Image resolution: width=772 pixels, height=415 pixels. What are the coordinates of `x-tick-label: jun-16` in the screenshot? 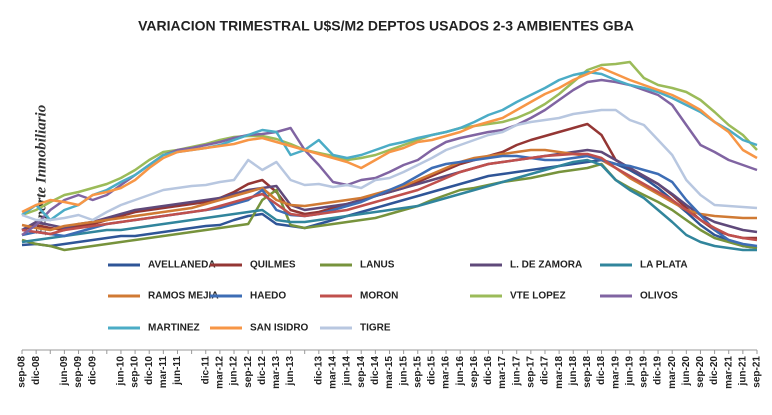 It's located at (460, 371).